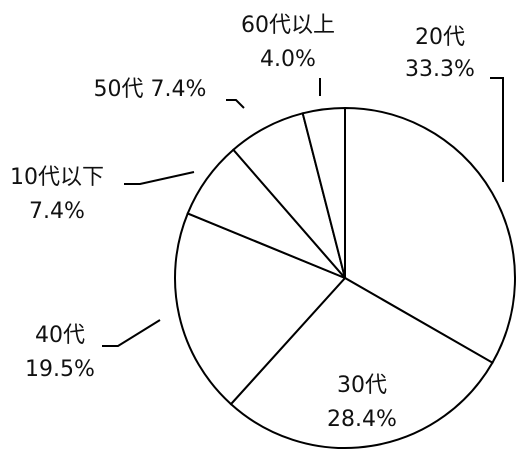 The image size is (516, 460). Describe the element at coordinates (323, 192) in the screenshot. I see `pie-slice` at that location.